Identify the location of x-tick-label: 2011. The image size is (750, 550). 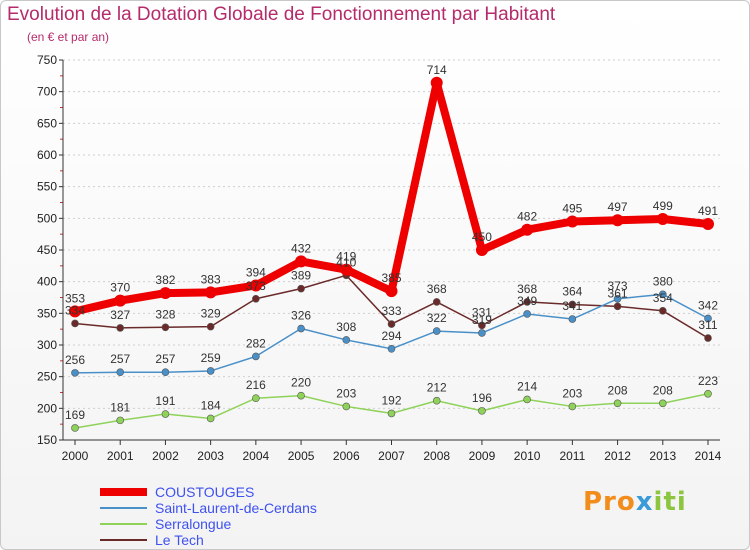
(572, 456).